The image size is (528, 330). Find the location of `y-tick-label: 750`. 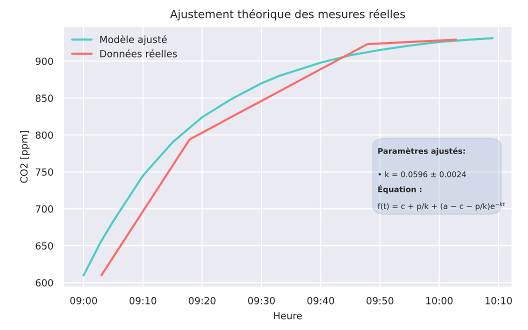

y-tick-label: 750 is located at coordinates (44, 172).